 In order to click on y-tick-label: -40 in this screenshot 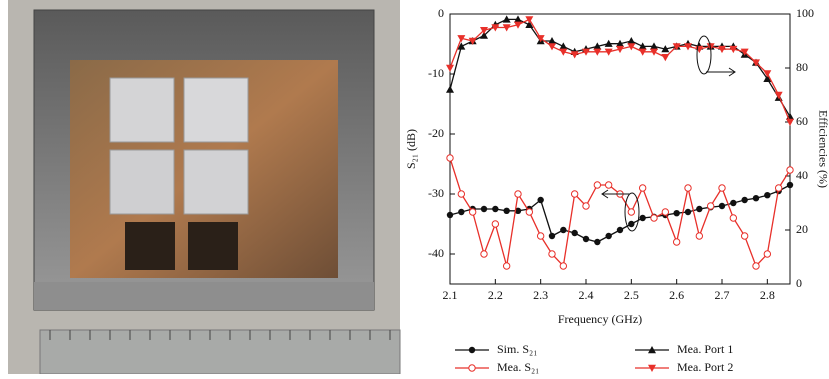, I will do `click(436, 253)`.